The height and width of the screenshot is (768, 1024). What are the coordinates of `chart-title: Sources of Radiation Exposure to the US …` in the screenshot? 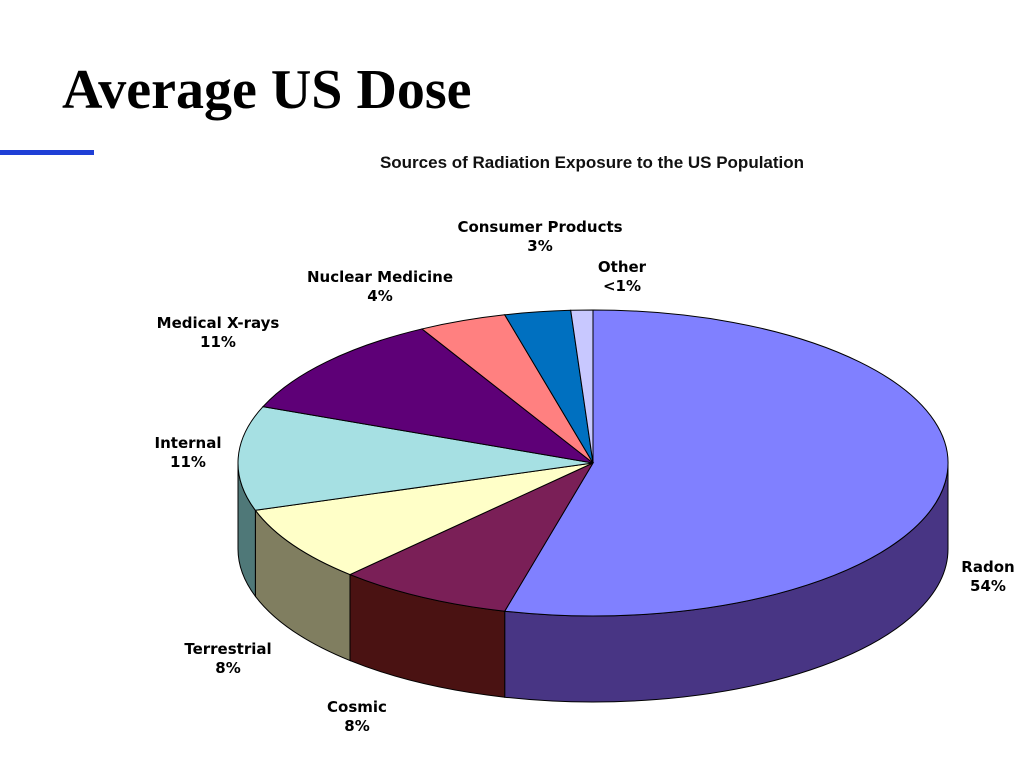 It's located at (592, 162).